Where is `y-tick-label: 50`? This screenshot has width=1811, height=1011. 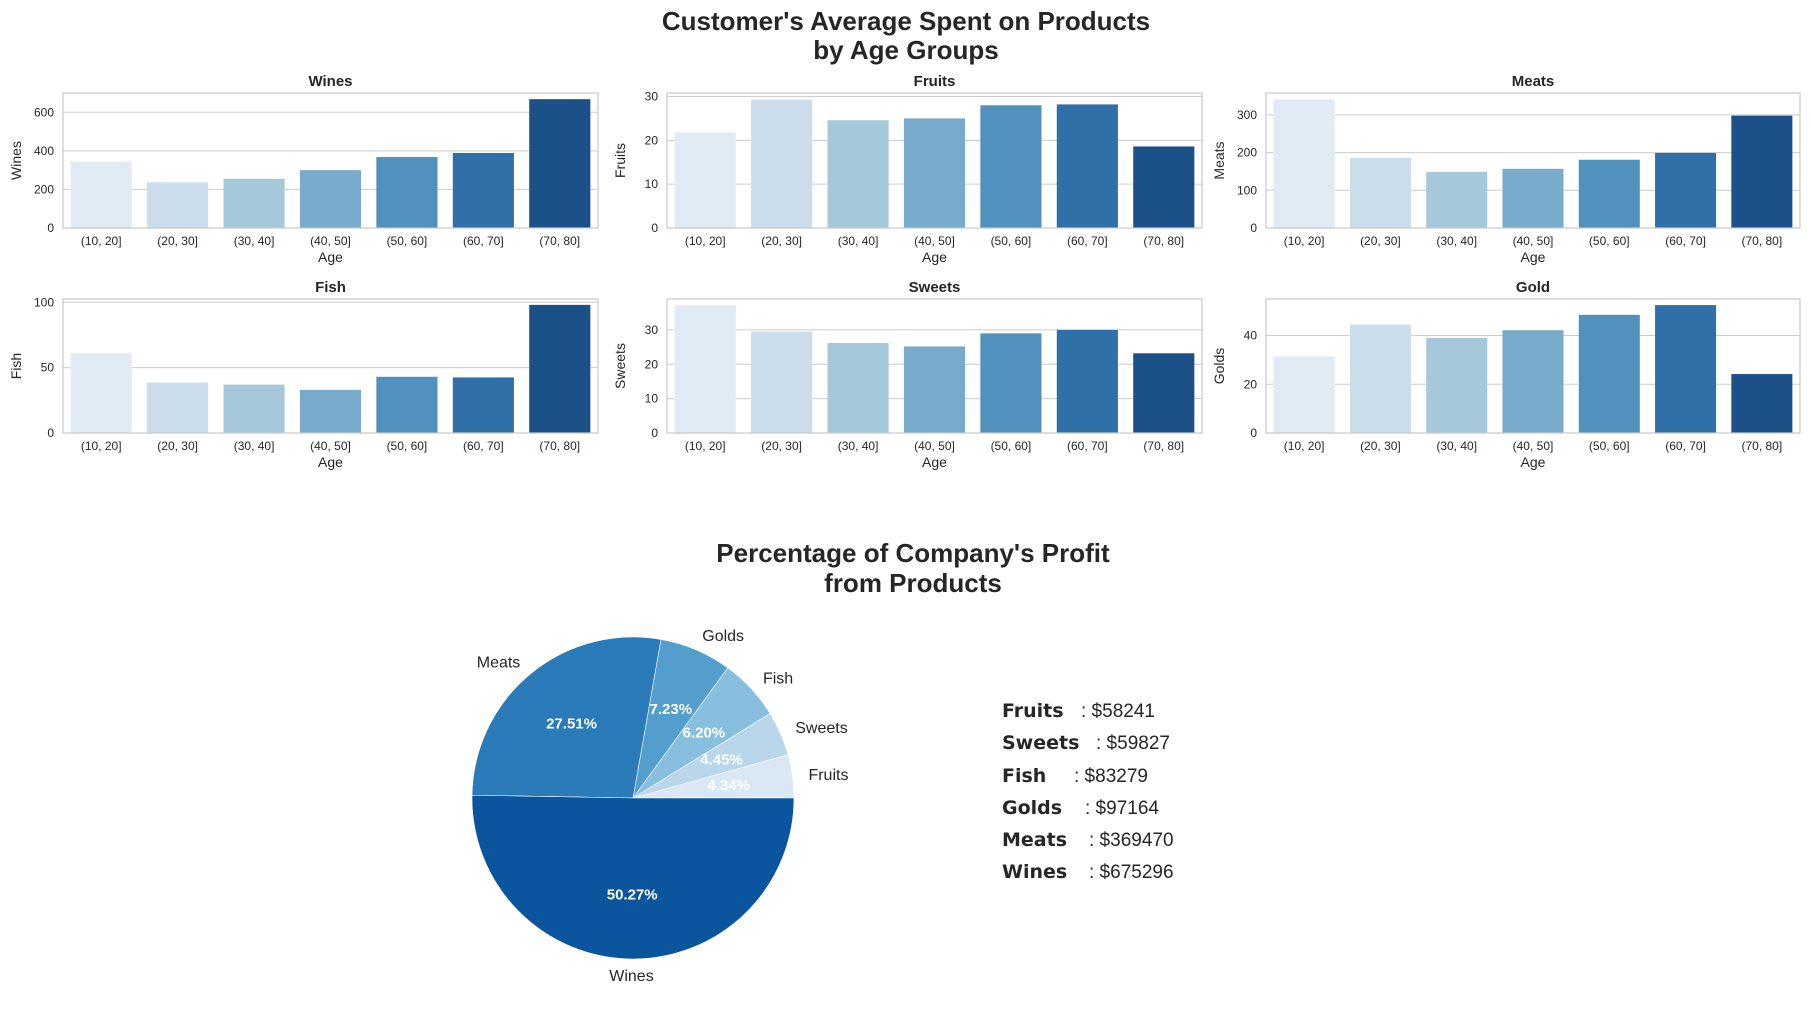
y-tick-label: 50 is located at coordinates (48, 368).